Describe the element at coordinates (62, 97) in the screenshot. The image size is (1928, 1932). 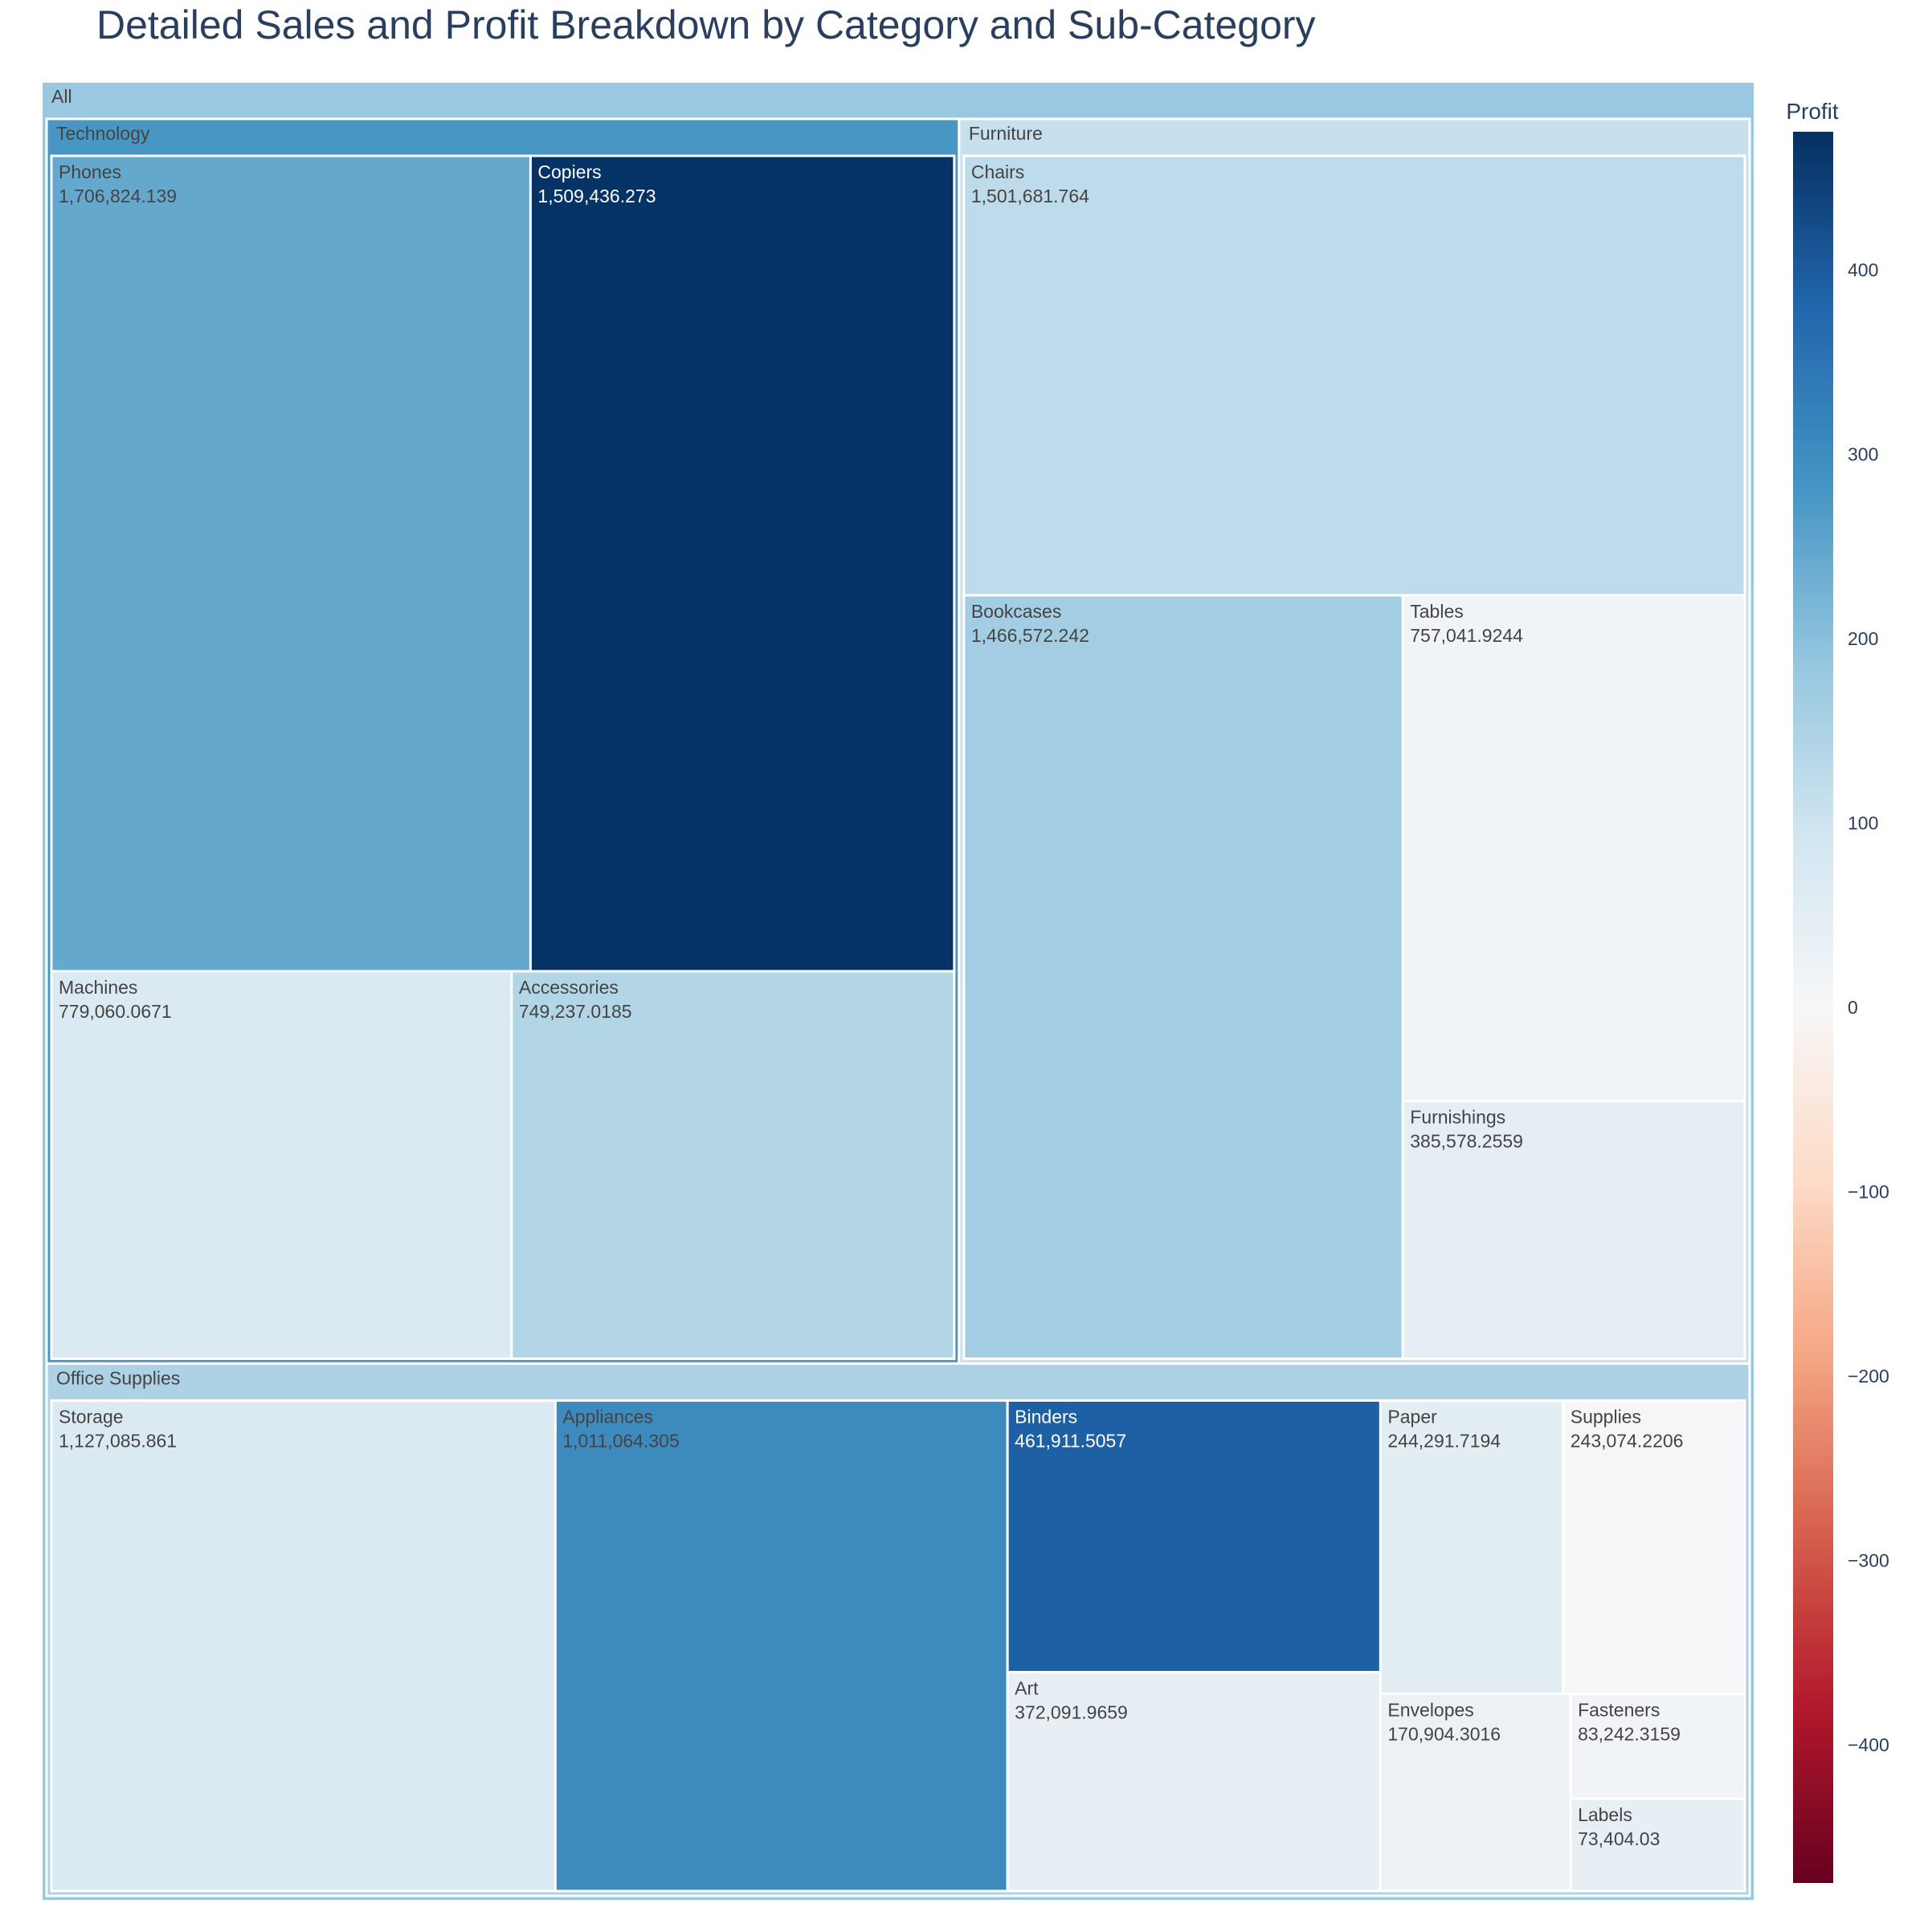
I see `treemap-root-label: All` at that location.